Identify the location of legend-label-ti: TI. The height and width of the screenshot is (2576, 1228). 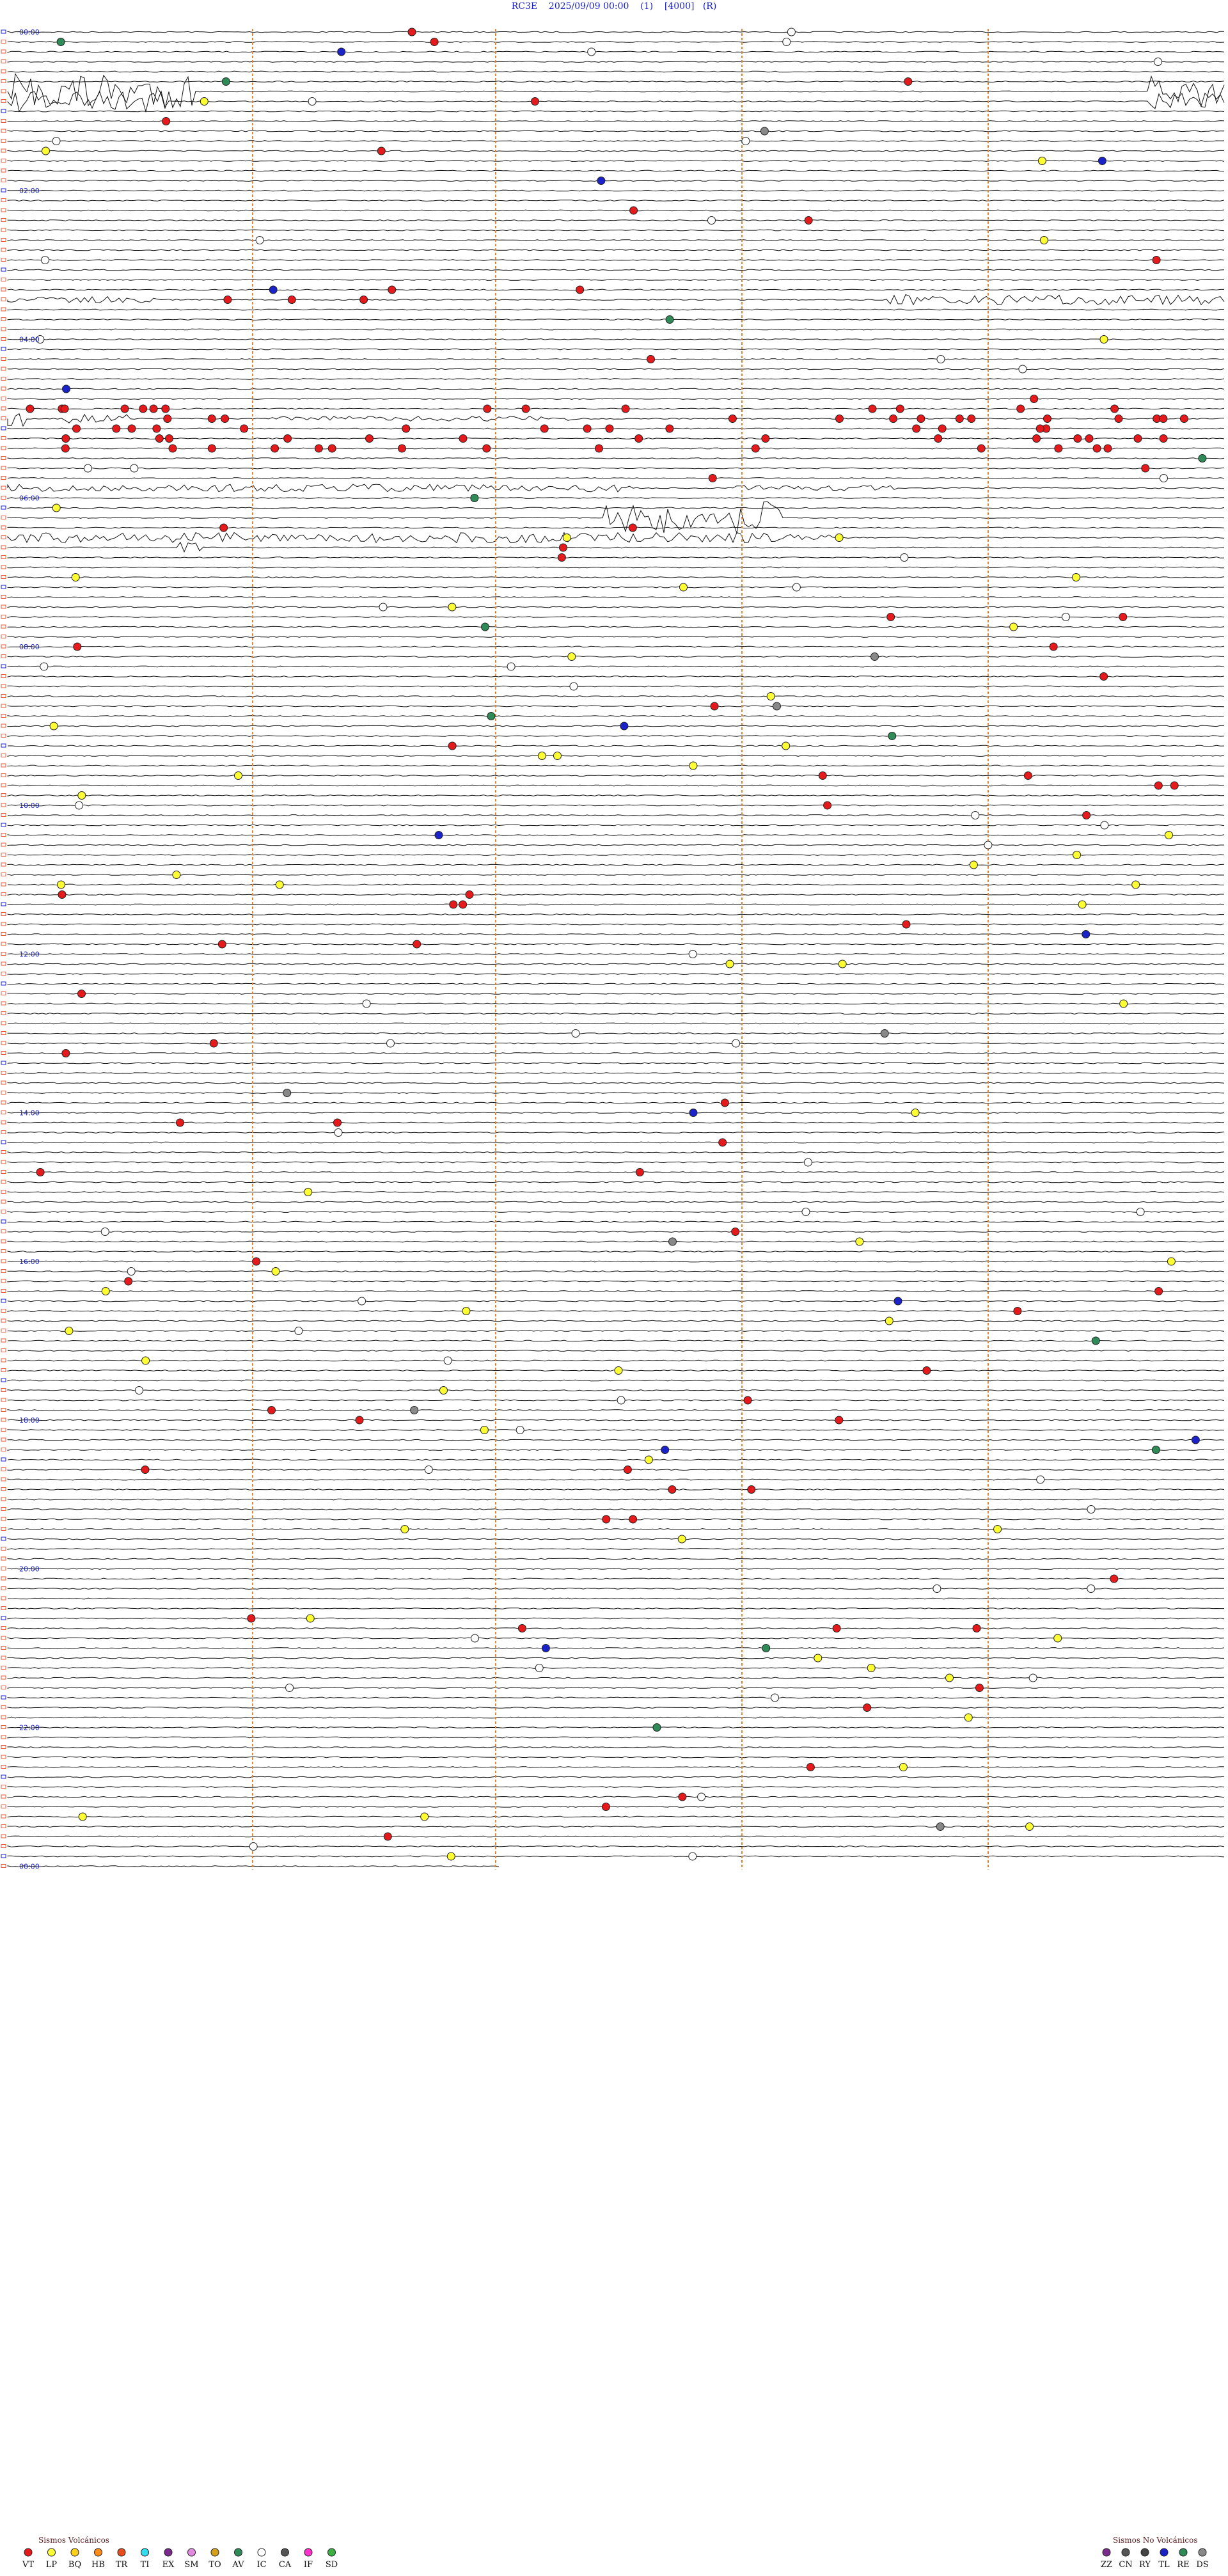
(145, 2565).